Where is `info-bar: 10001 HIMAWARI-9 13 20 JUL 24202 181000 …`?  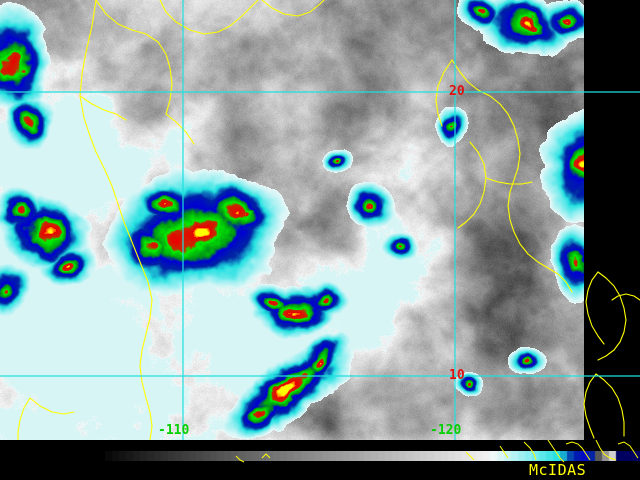 info-bar: 10001 HIMAWARI-9 13 20 JUL 24202 181000 … is located at coordinates (320, 460).